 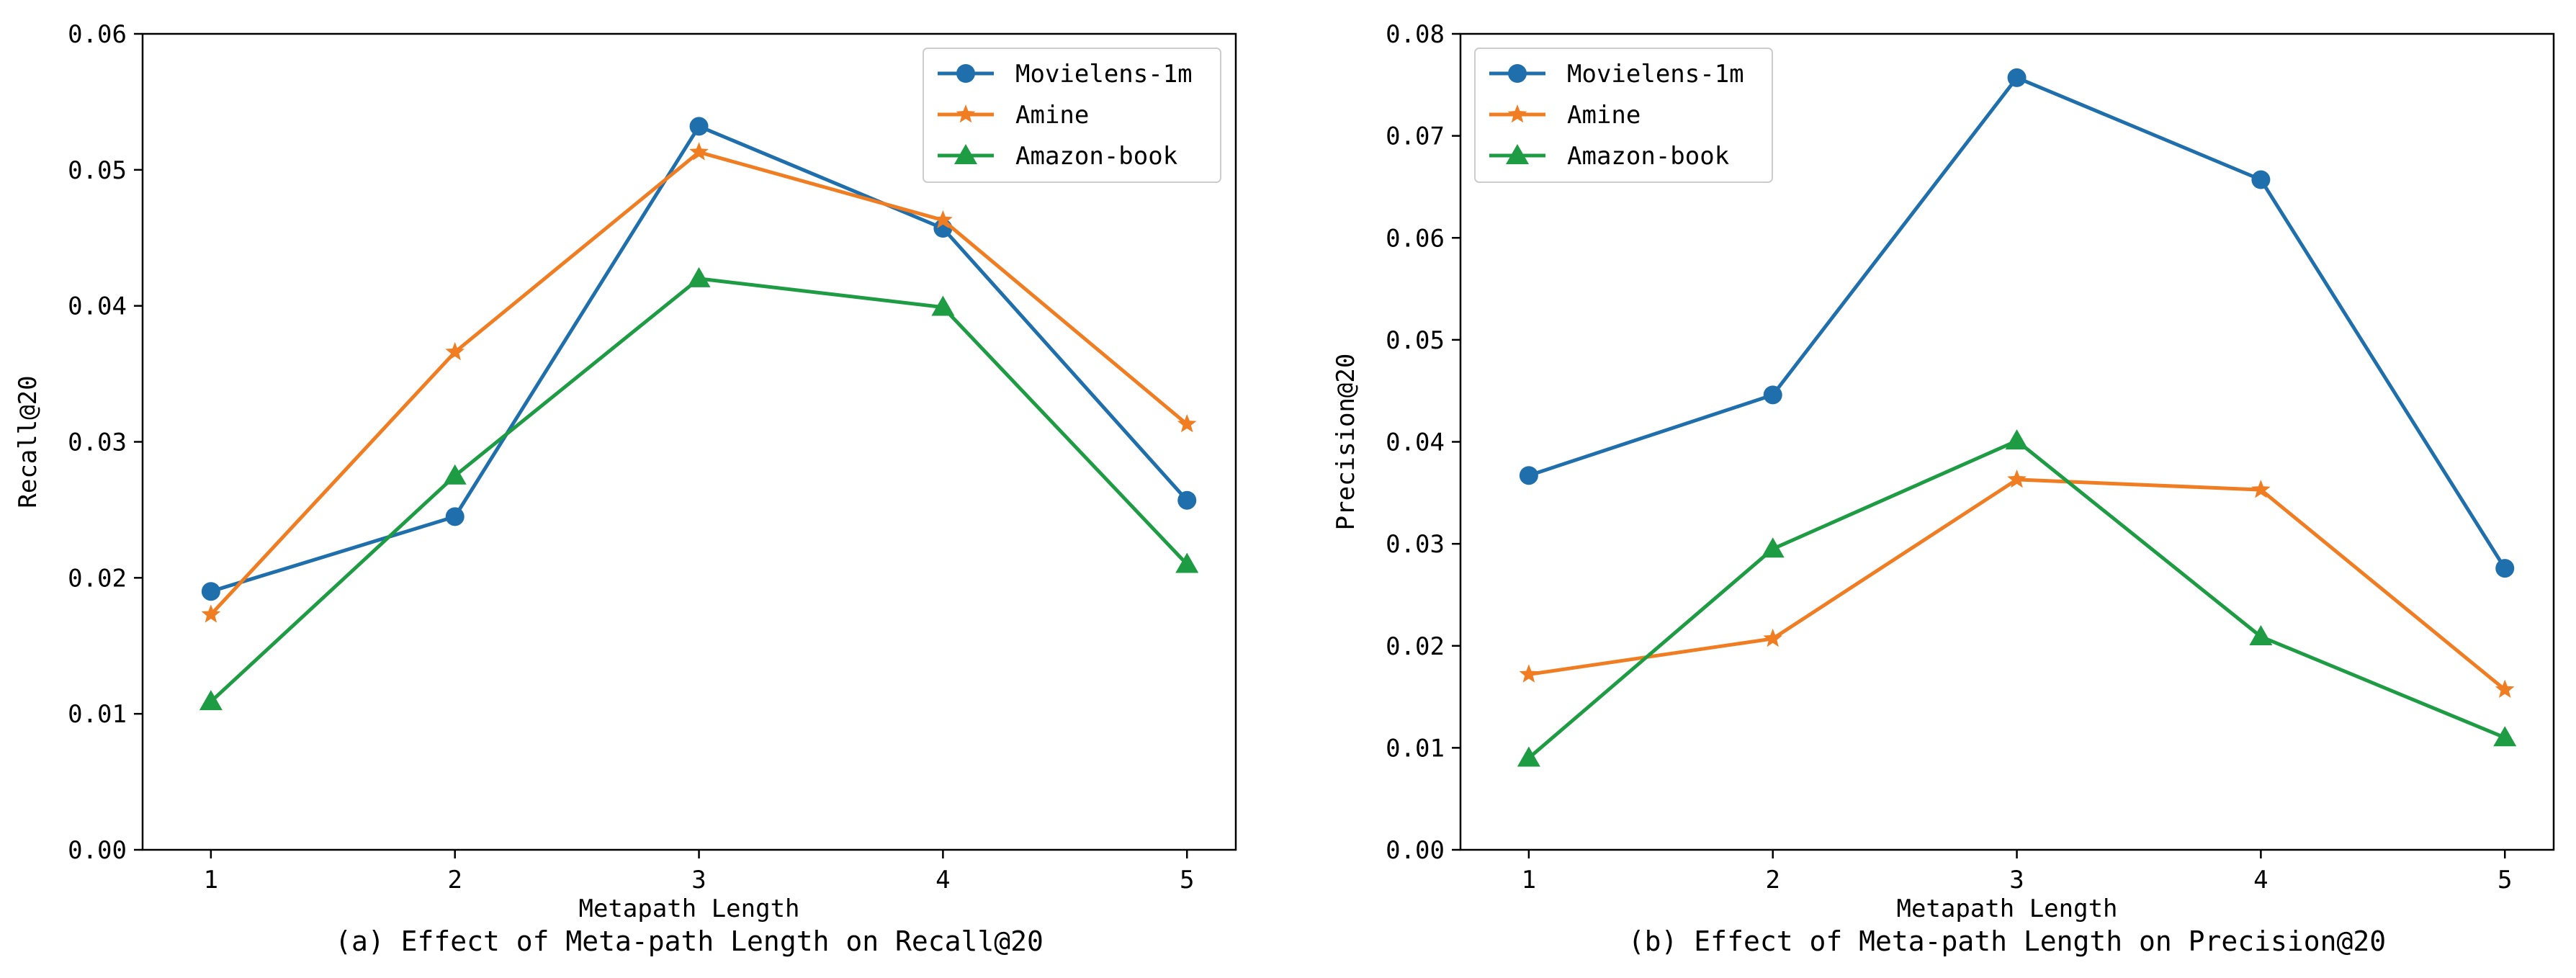 I want to click on series-amazon-book, so click(x=2017, y=598).